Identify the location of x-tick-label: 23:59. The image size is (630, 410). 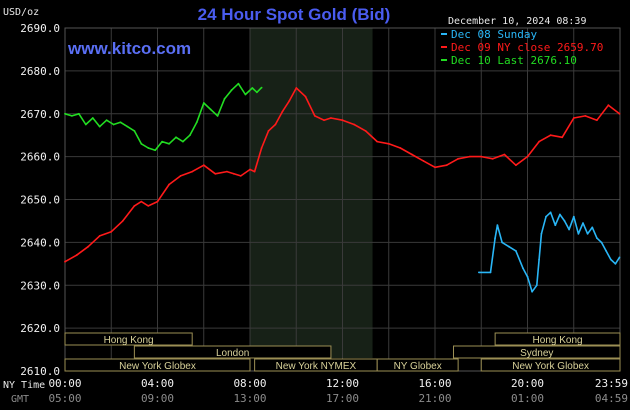
(611, 383).